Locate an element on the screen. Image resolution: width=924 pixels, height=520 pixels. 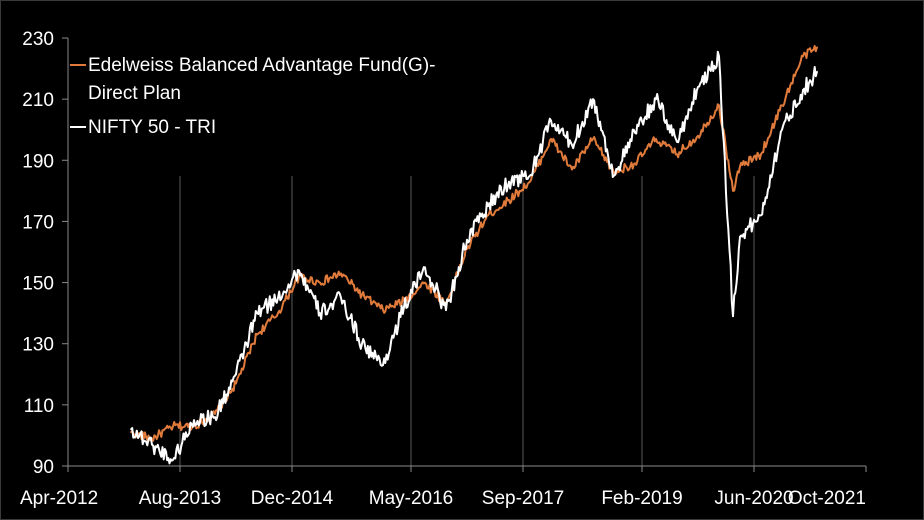
x-tick-label: Sep-2017 is located at coordinates (523, 498).